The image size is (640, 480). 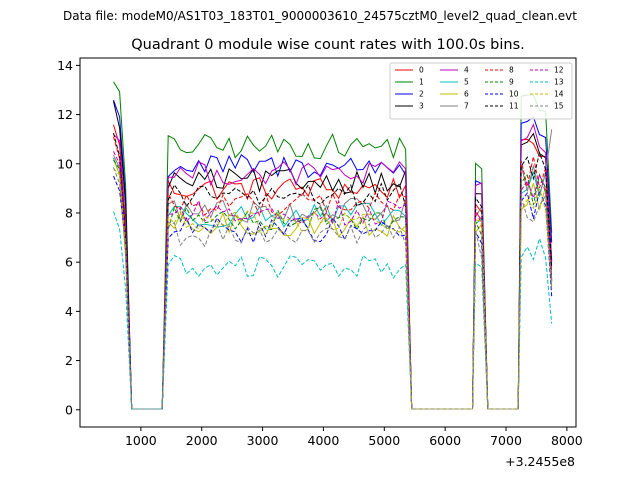 What do you see at coordinates (324, 440) in the screenshot?
I see `x-tick-label: 4000` at bounding box center [324, 440].